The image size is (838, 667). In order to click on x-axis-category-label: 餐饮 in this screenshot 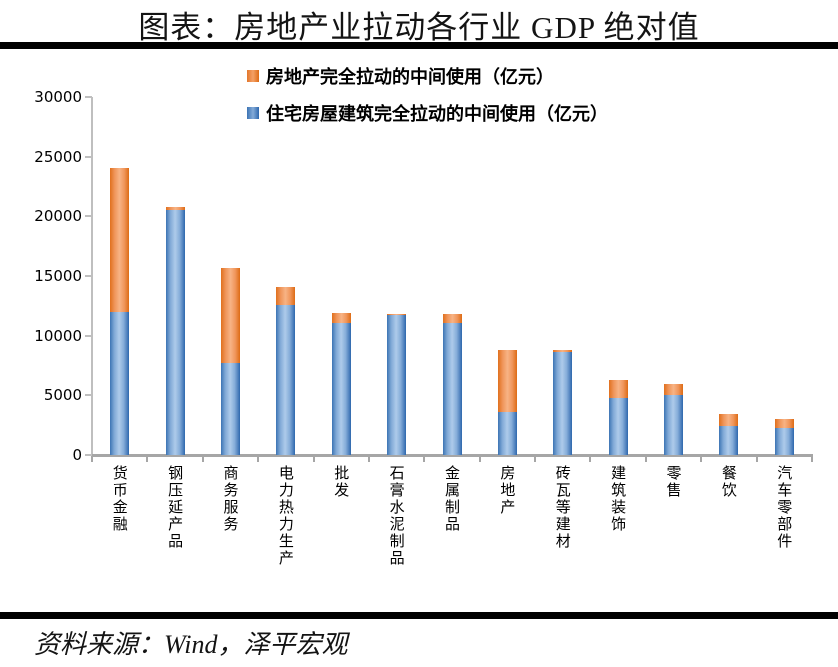, I will do `click(727, 482)`.